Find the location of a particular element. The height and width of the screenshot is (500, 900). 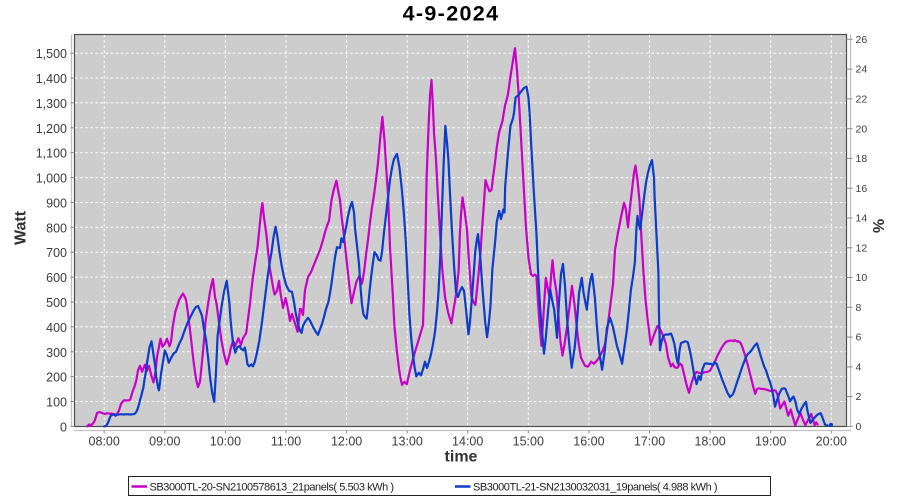

svg-text: 8 is located at coordinates (859, 308).